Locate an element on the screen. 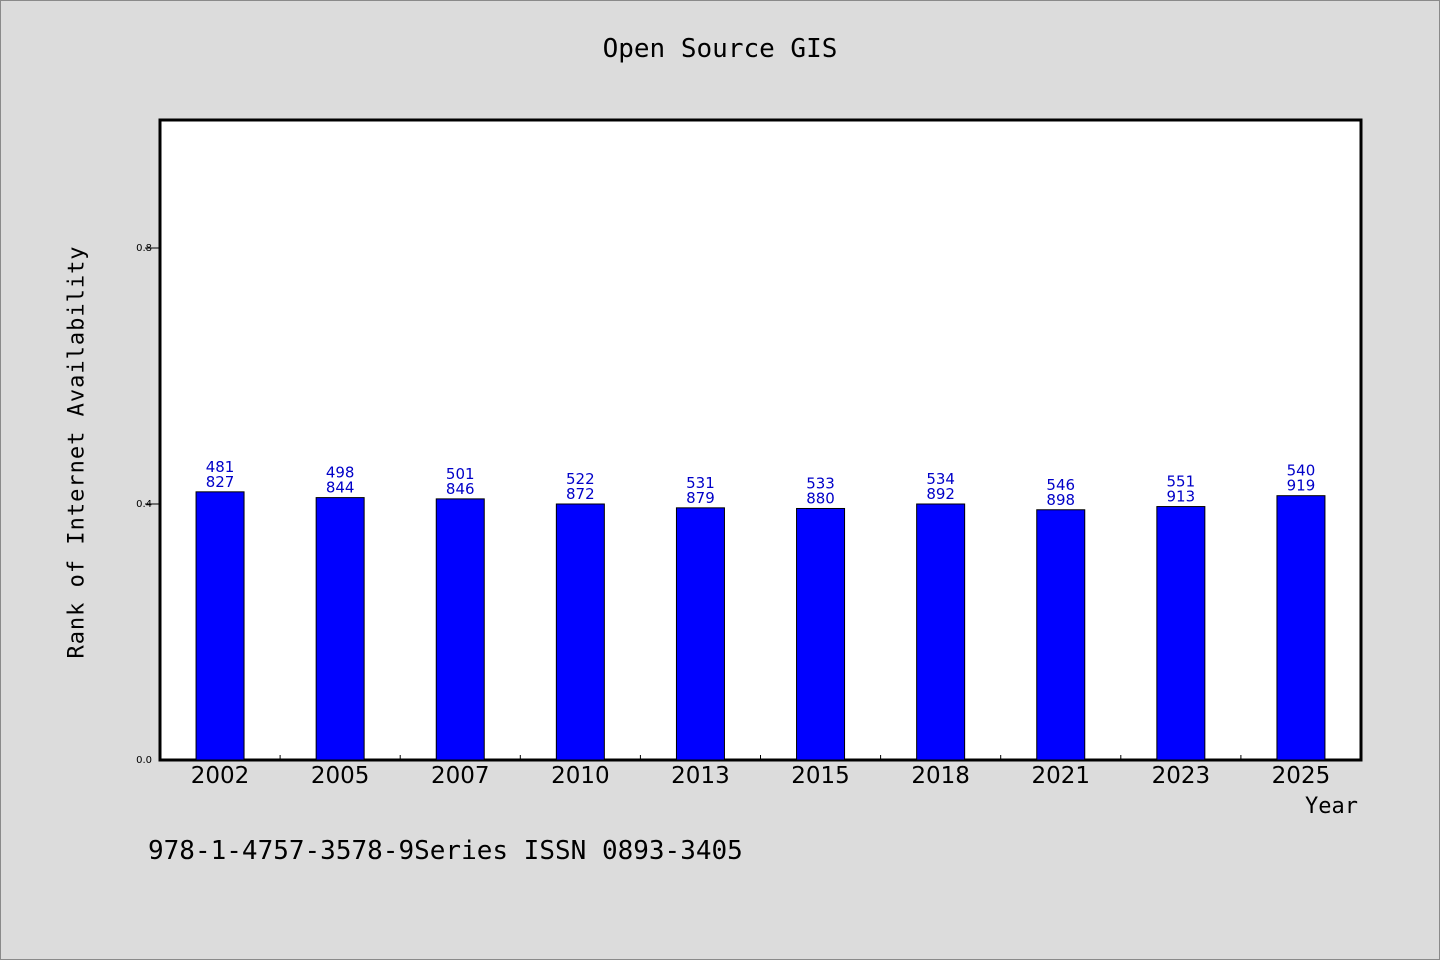 This screenshot has width=1440, height=960. x-tick-label: 2023 is located at coordinates (1181, 776).